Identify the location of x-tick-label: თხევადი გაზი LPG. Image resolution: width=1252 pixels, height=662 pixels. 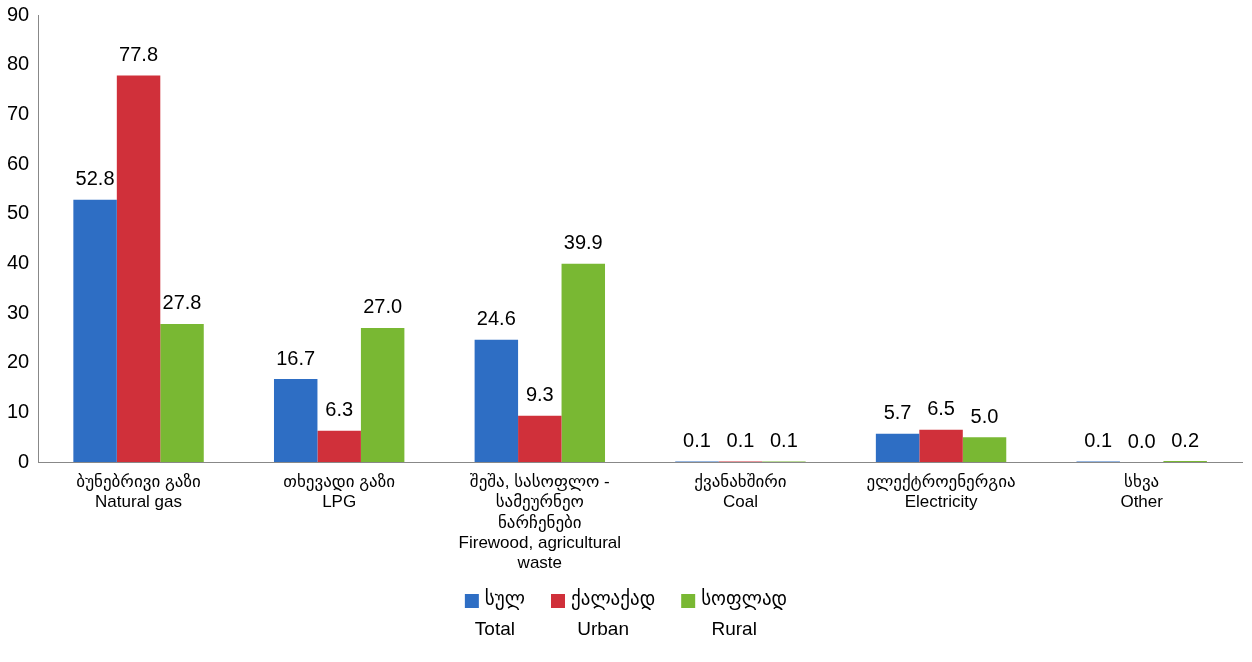
(339, 491).